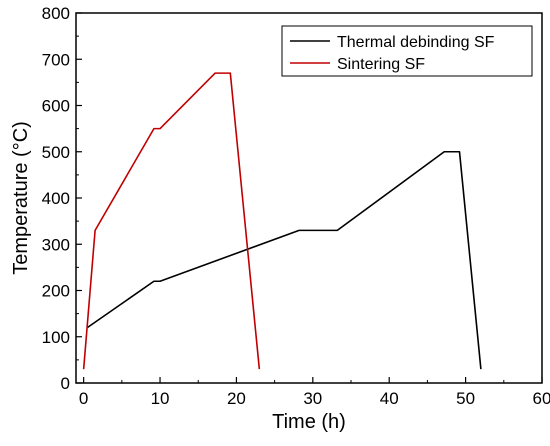 The width and height of the screenshot is (550, 446). I want to click on y-tick-label: 700, so click(56, 59).